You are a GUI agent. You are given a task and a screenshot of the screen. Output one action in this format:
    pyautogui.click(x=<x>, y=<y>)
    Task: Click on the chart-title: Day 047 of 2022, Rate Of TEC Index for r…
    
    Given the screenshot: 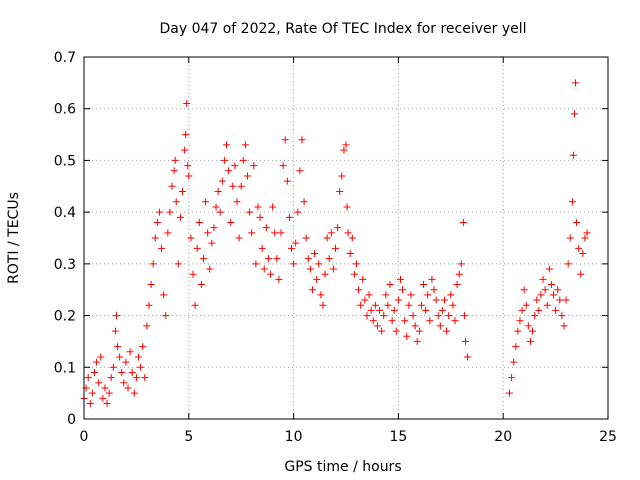 What is the action you would take?
    pyautogui.click(x=342, y=29)
    